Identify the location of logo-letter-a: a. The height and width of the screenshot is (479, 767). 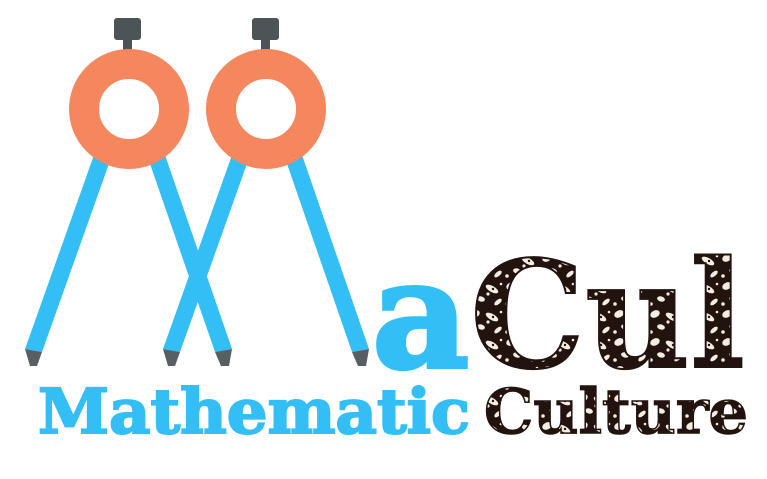
(420, 315).